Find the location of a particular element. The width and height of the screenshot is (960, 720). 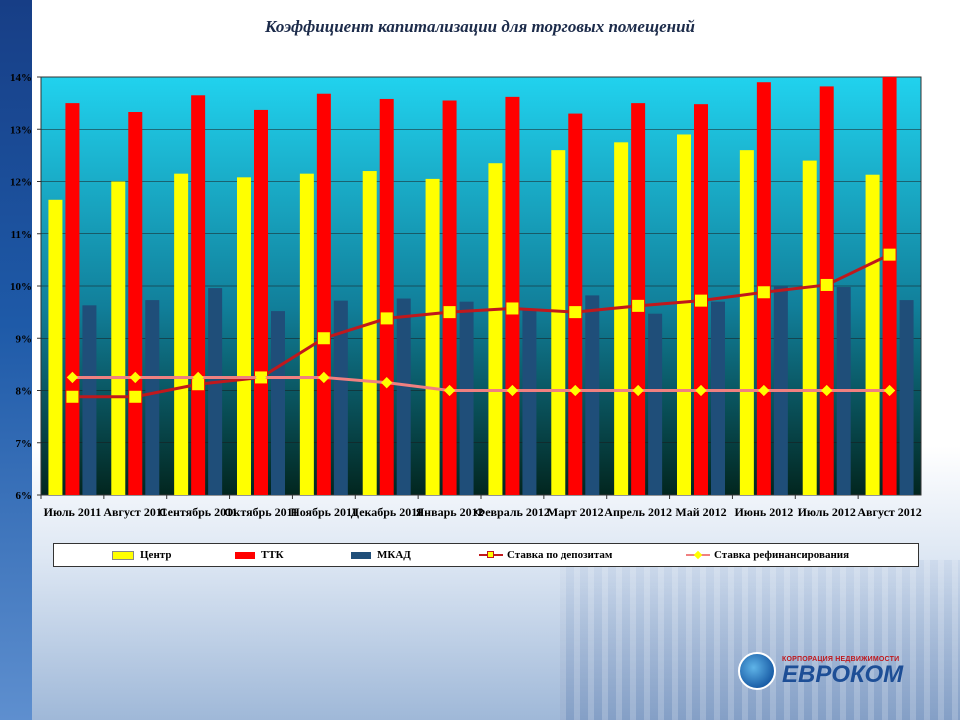

left-decor-band is located at coordinates (16, 360).